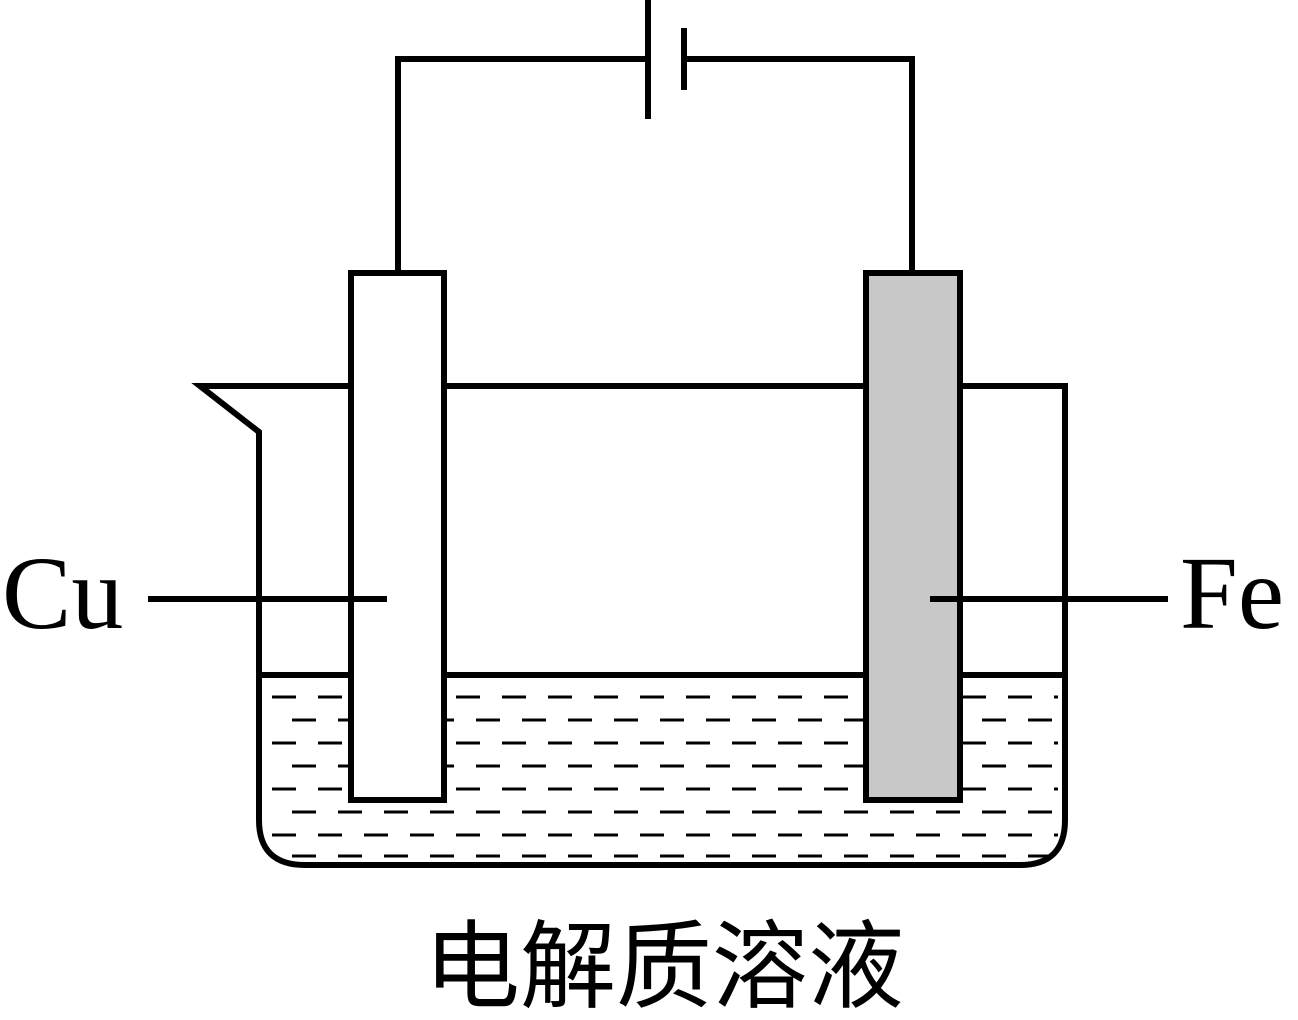  What do you see at coordinates (666, 59) in the screenshot?
I see `battery` at bounding box center [666, 59].